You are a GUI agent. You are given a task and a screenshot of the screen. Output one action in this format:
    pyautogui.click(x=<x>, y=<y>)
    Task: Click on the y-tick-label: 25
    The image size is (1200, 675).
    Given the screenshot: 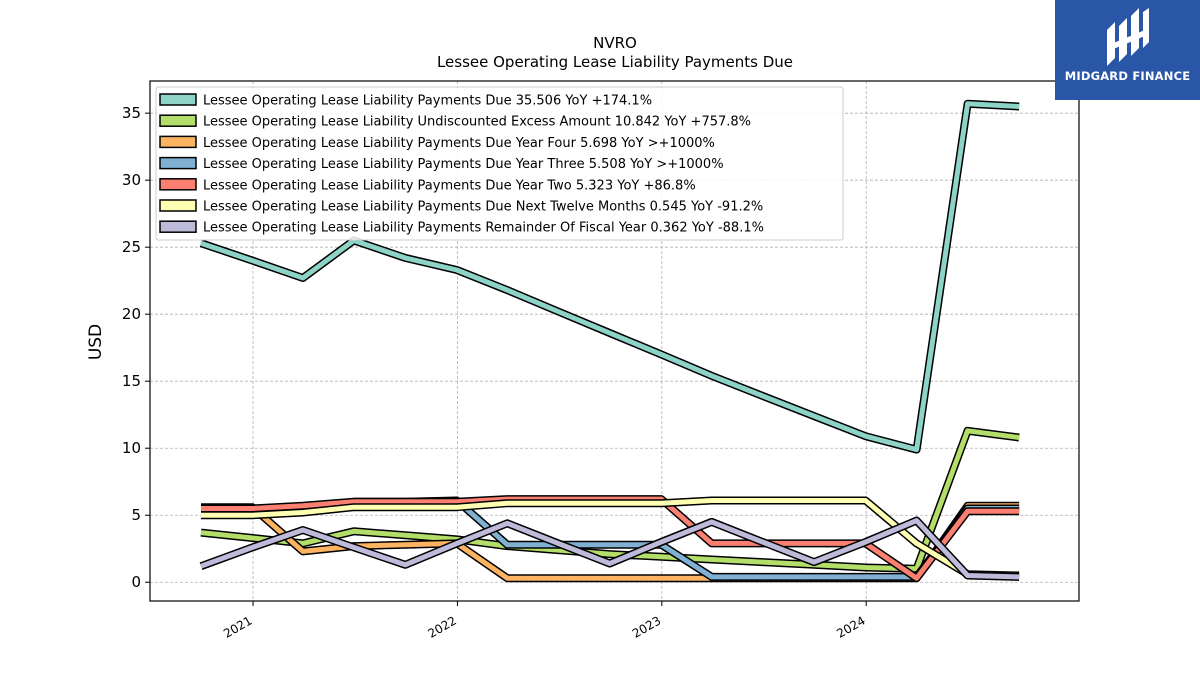 What is the action you would take?
    pyautogui.click(x=131, y=247)
    